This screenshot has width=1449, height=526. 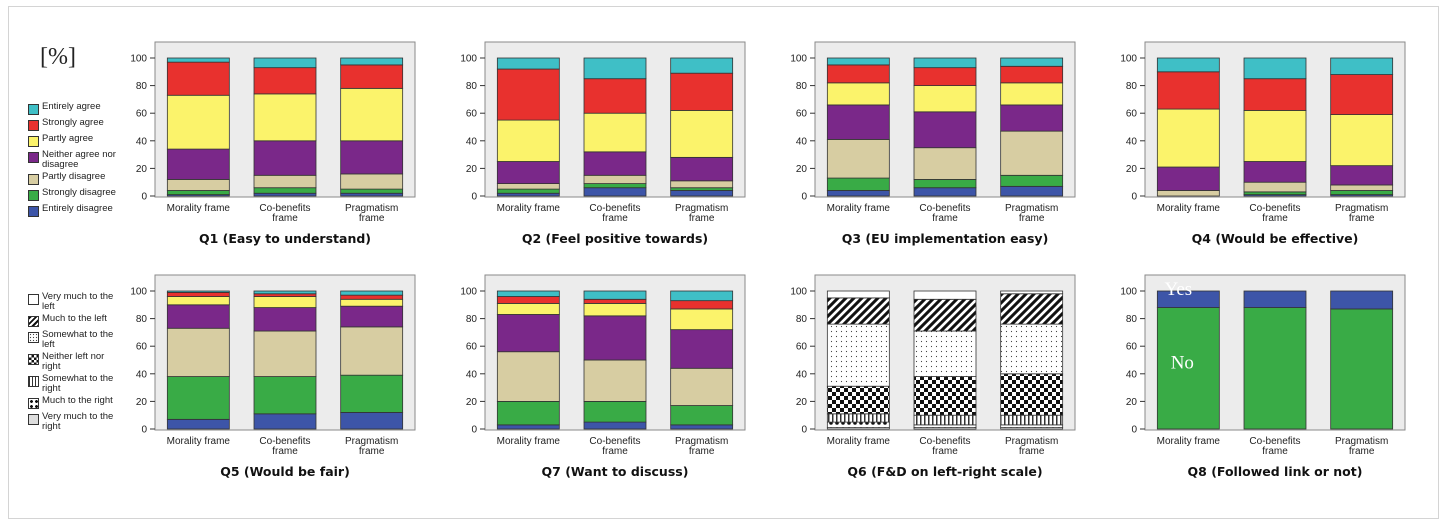 What do you see at coordinates (73, 122) in the screenshot?
I see `legend-agree-label: Strongly agree` at bounding box center [73, 122].